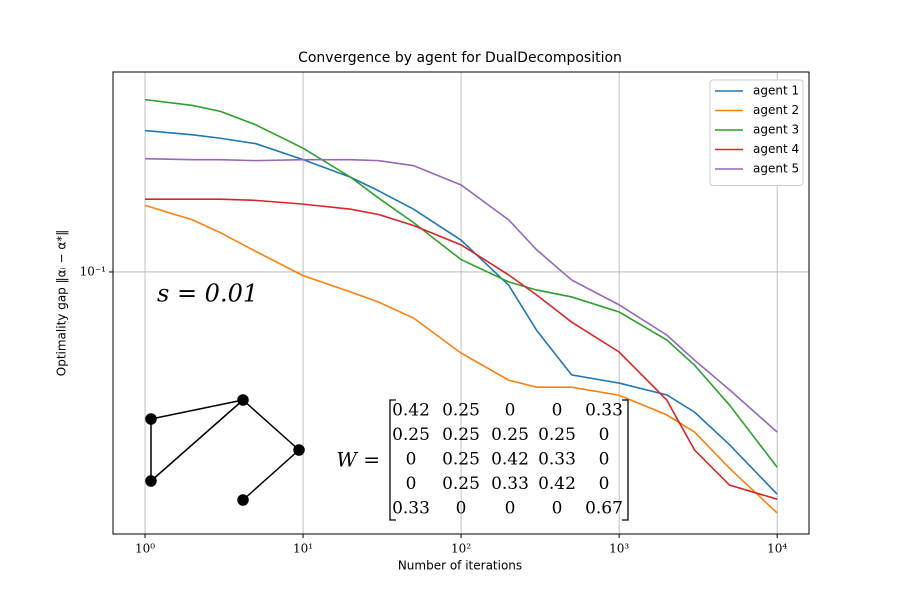 Image resolution: width=900 pixels, height=604 pixels. What do you see at coordinates (93, 271) in the screenshot?
I see `y-tick-label: 10⁻¹` at bounding box center [93, 271].